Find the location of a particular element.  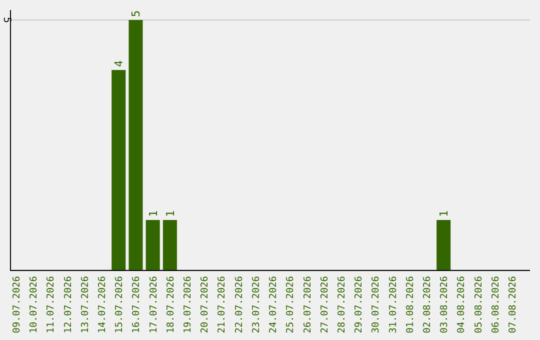

x-tick-label: 24.07.2026 is located at coordinates (274, 305).